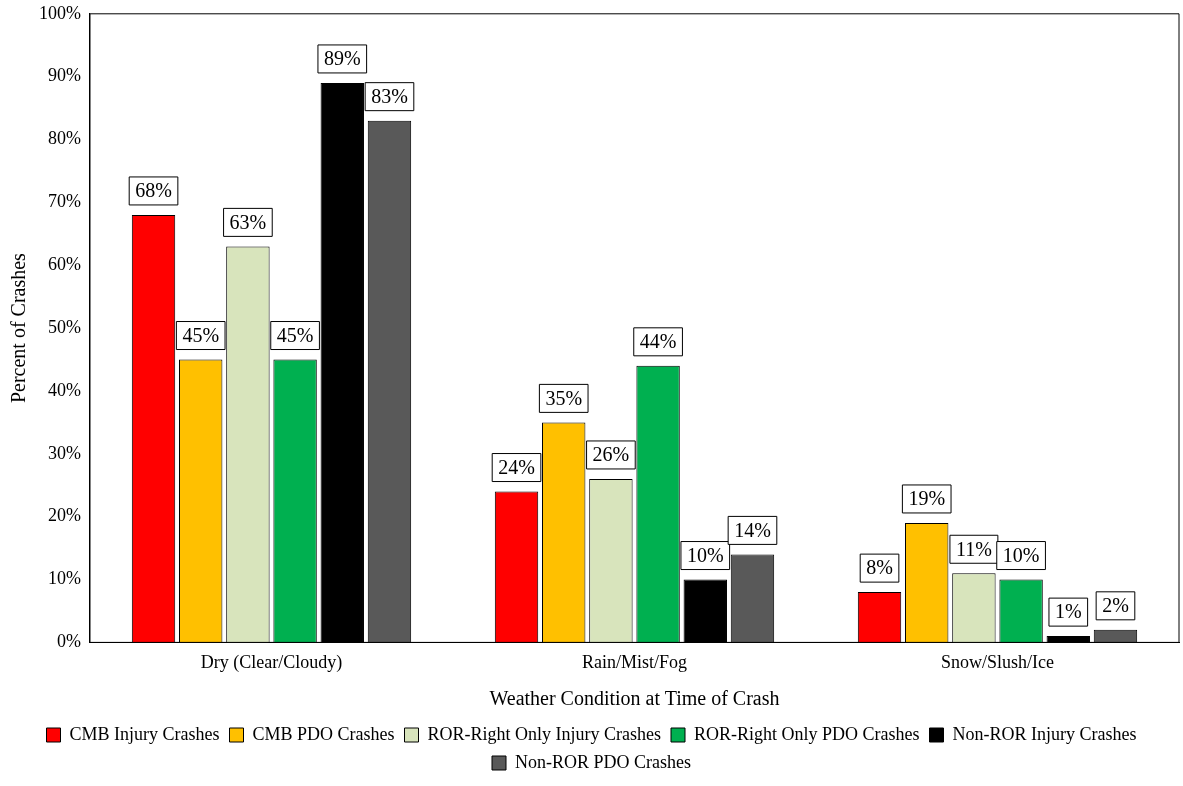 The width and height of the screenshot is (1183, 786). What do you see at coordinates (64, 515) in the screenshot?
I see `y-tick-label: 20%` at bounding box center [64, 515].